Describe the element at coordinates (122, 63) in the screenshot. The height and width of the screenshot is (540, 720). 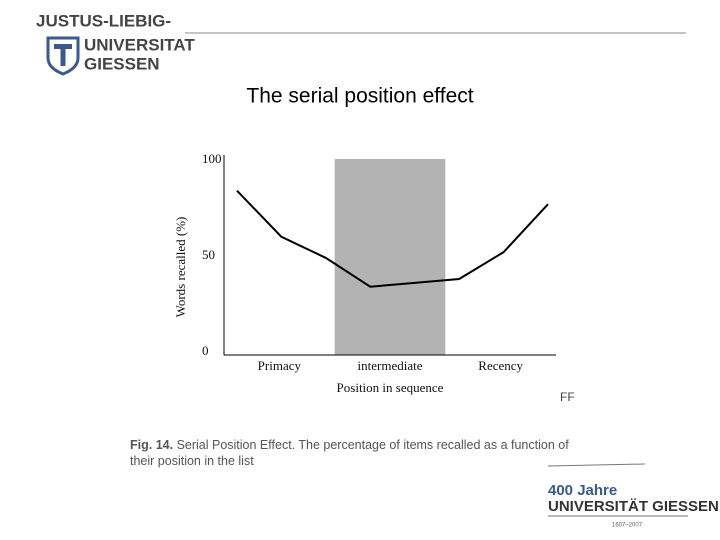
I see `university-name: GIESSEN` at that location.